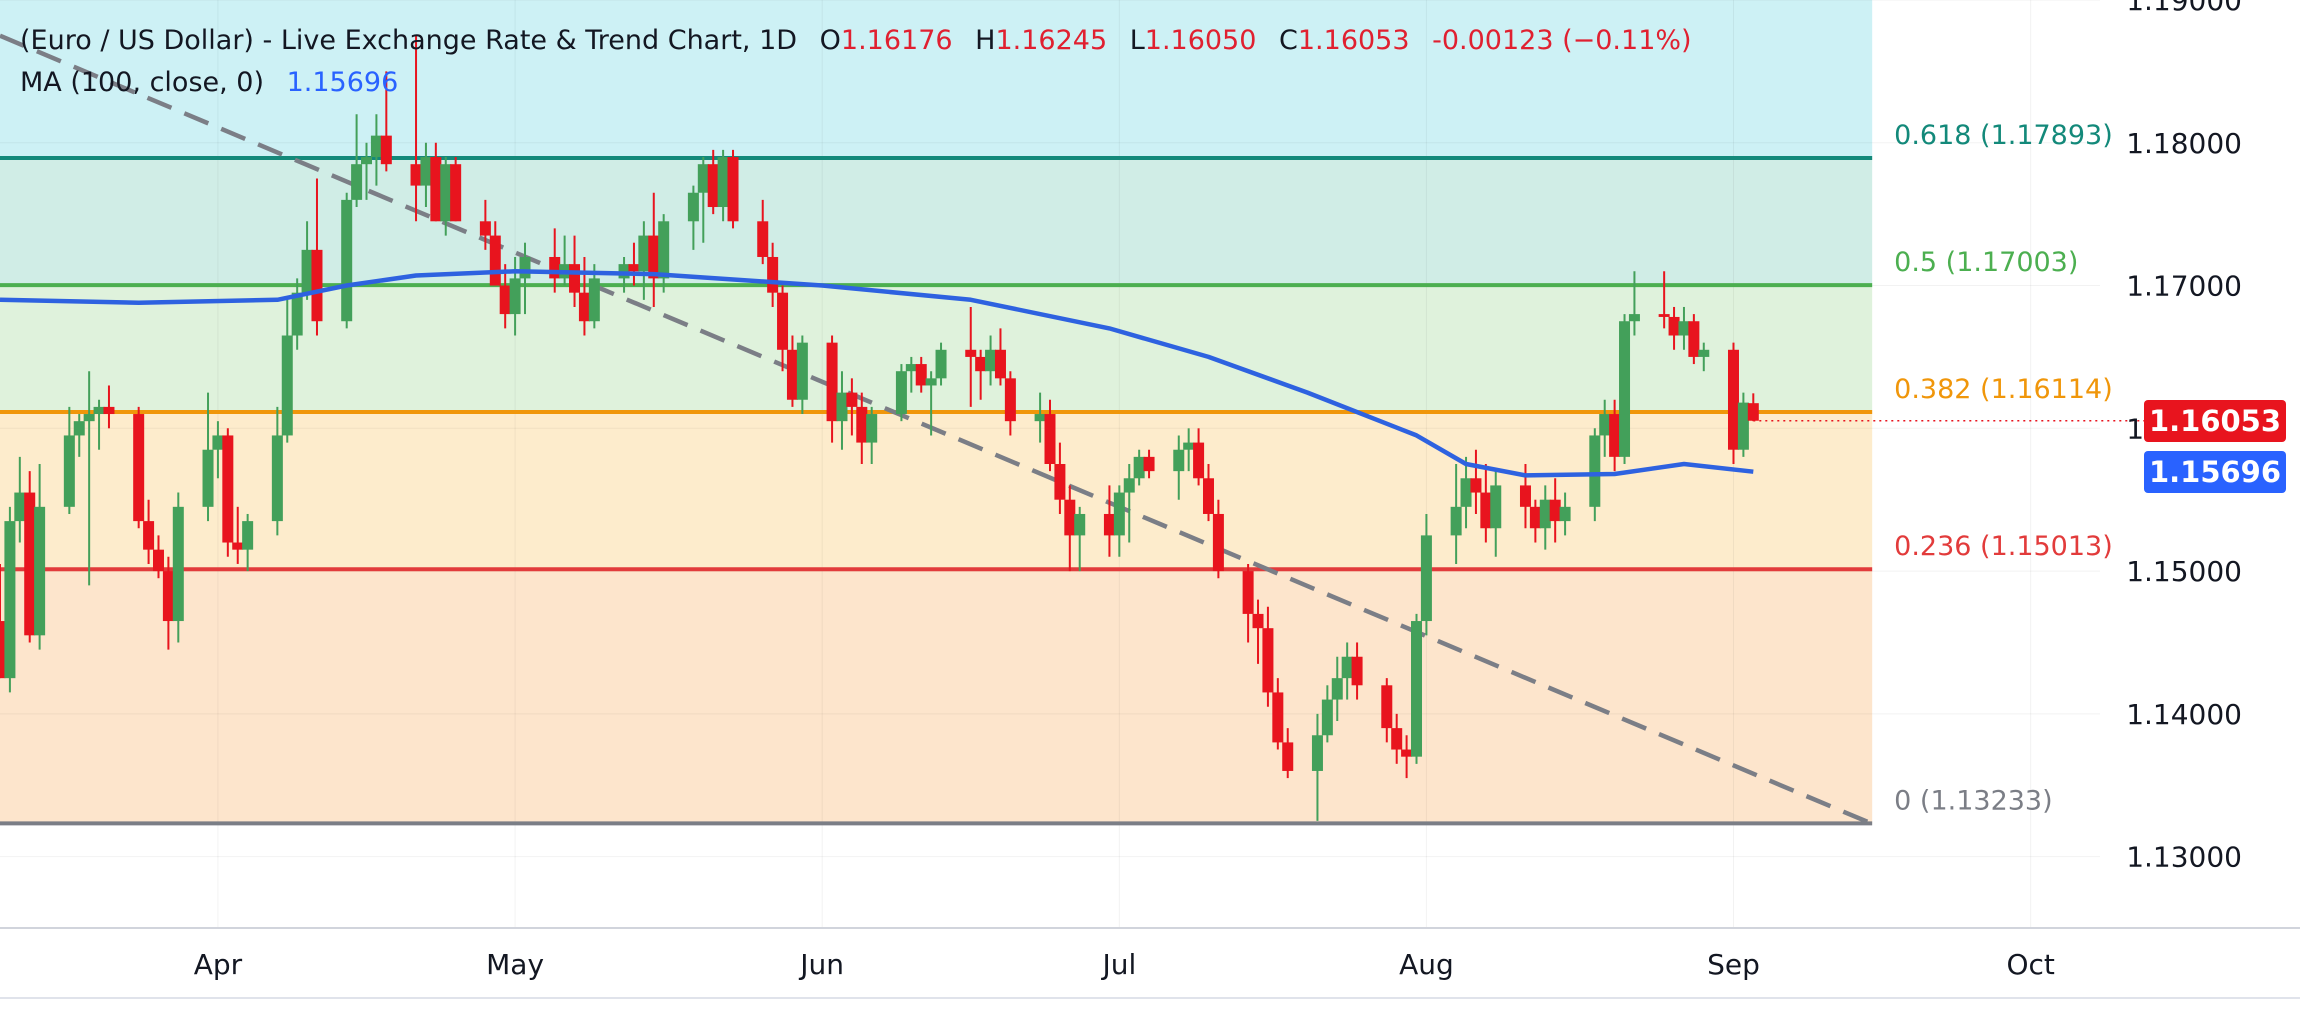 This screenshot has height=1035, width=2300. Describe the element at coordinates (2003, 389) in the screenshot. I see `fib-label-0.382: 0.382 (1.16114)` at that location.